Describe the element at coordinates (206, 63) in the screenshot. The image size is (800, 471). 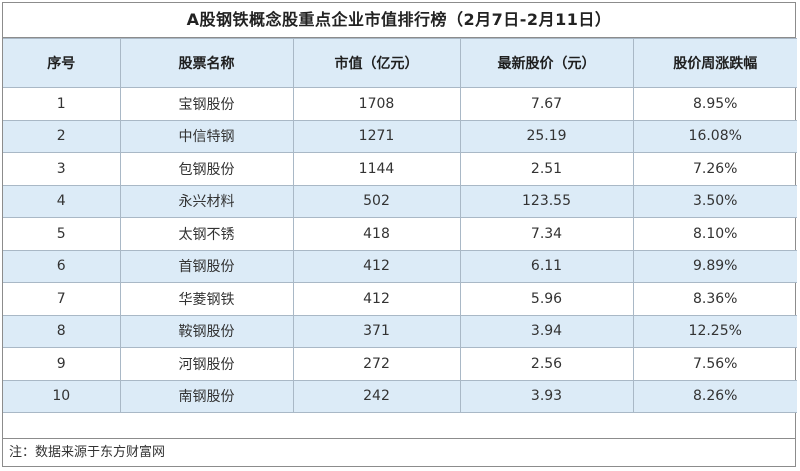
I see `header-stock-name: 股票名称` at that location.